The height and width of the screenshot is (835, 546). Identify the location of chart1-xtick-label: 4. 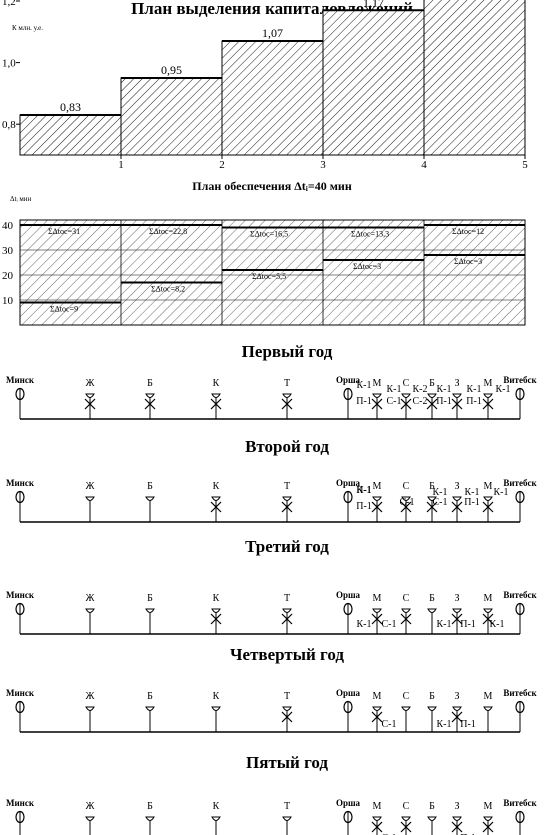
(424, 165).